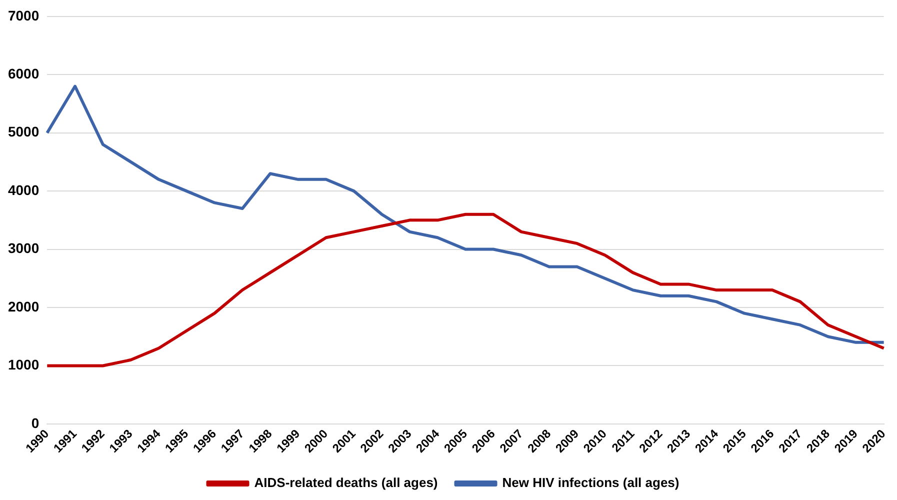  I want to click on y-tick-label: 1000, so click(24, 364).